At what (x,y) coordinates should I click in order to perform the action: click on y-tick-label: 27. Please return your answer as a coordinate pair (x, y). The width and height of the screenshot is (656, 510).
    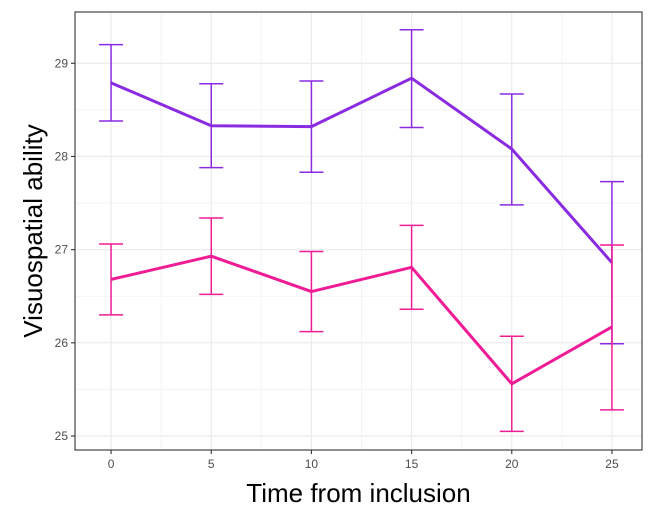
    Looking at the image, I should click on (62, 250).